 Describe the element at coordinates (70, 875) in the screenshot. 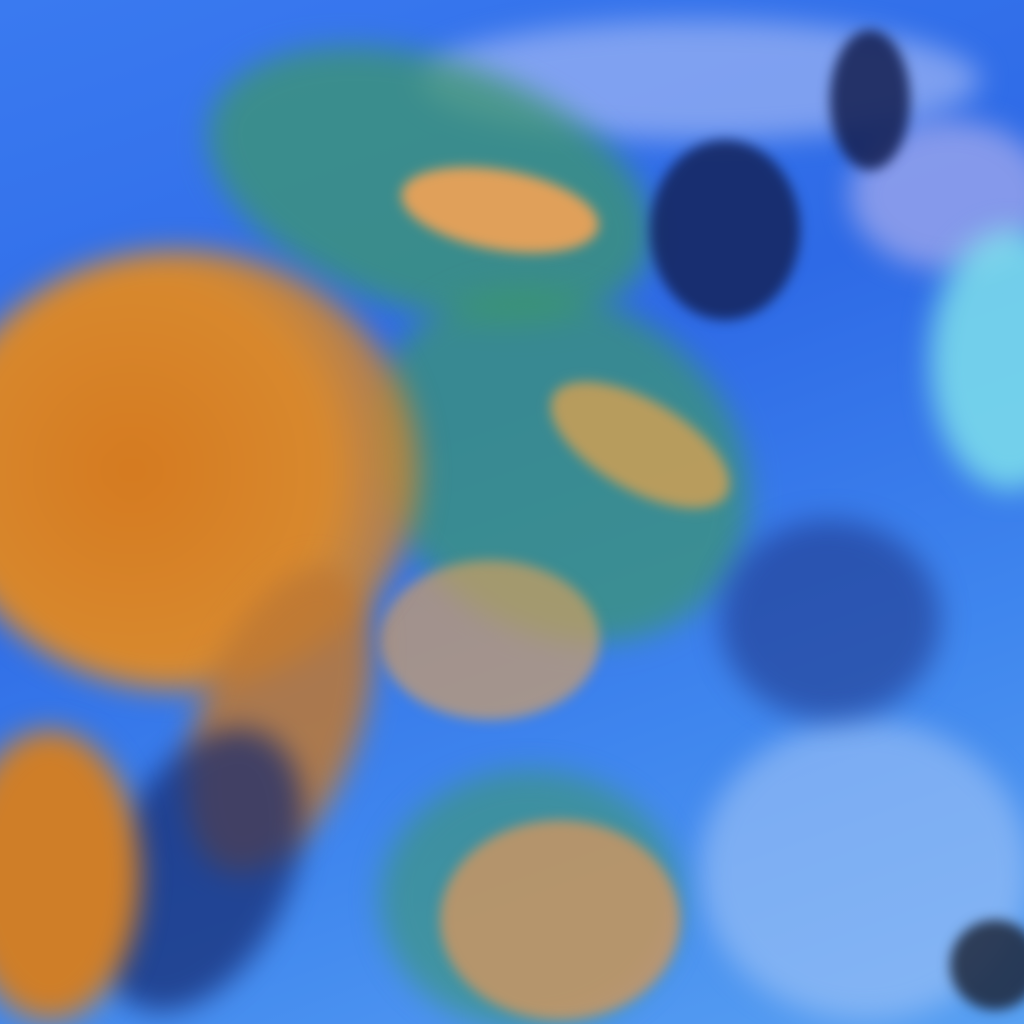

I see `storm-core-southwest` at that location.